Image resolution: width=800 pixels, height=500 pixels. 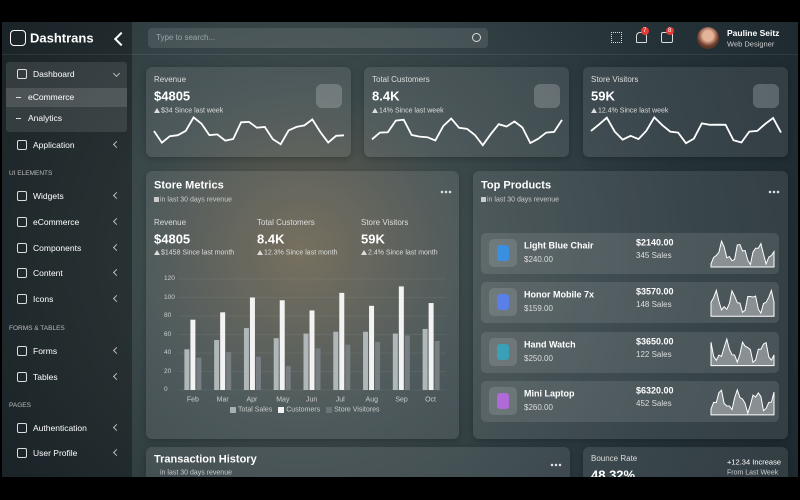 What do you see at coordinates (283, 400) in the screenshot?
I see `x-tick-label: May` at bounding box center [283, 400].